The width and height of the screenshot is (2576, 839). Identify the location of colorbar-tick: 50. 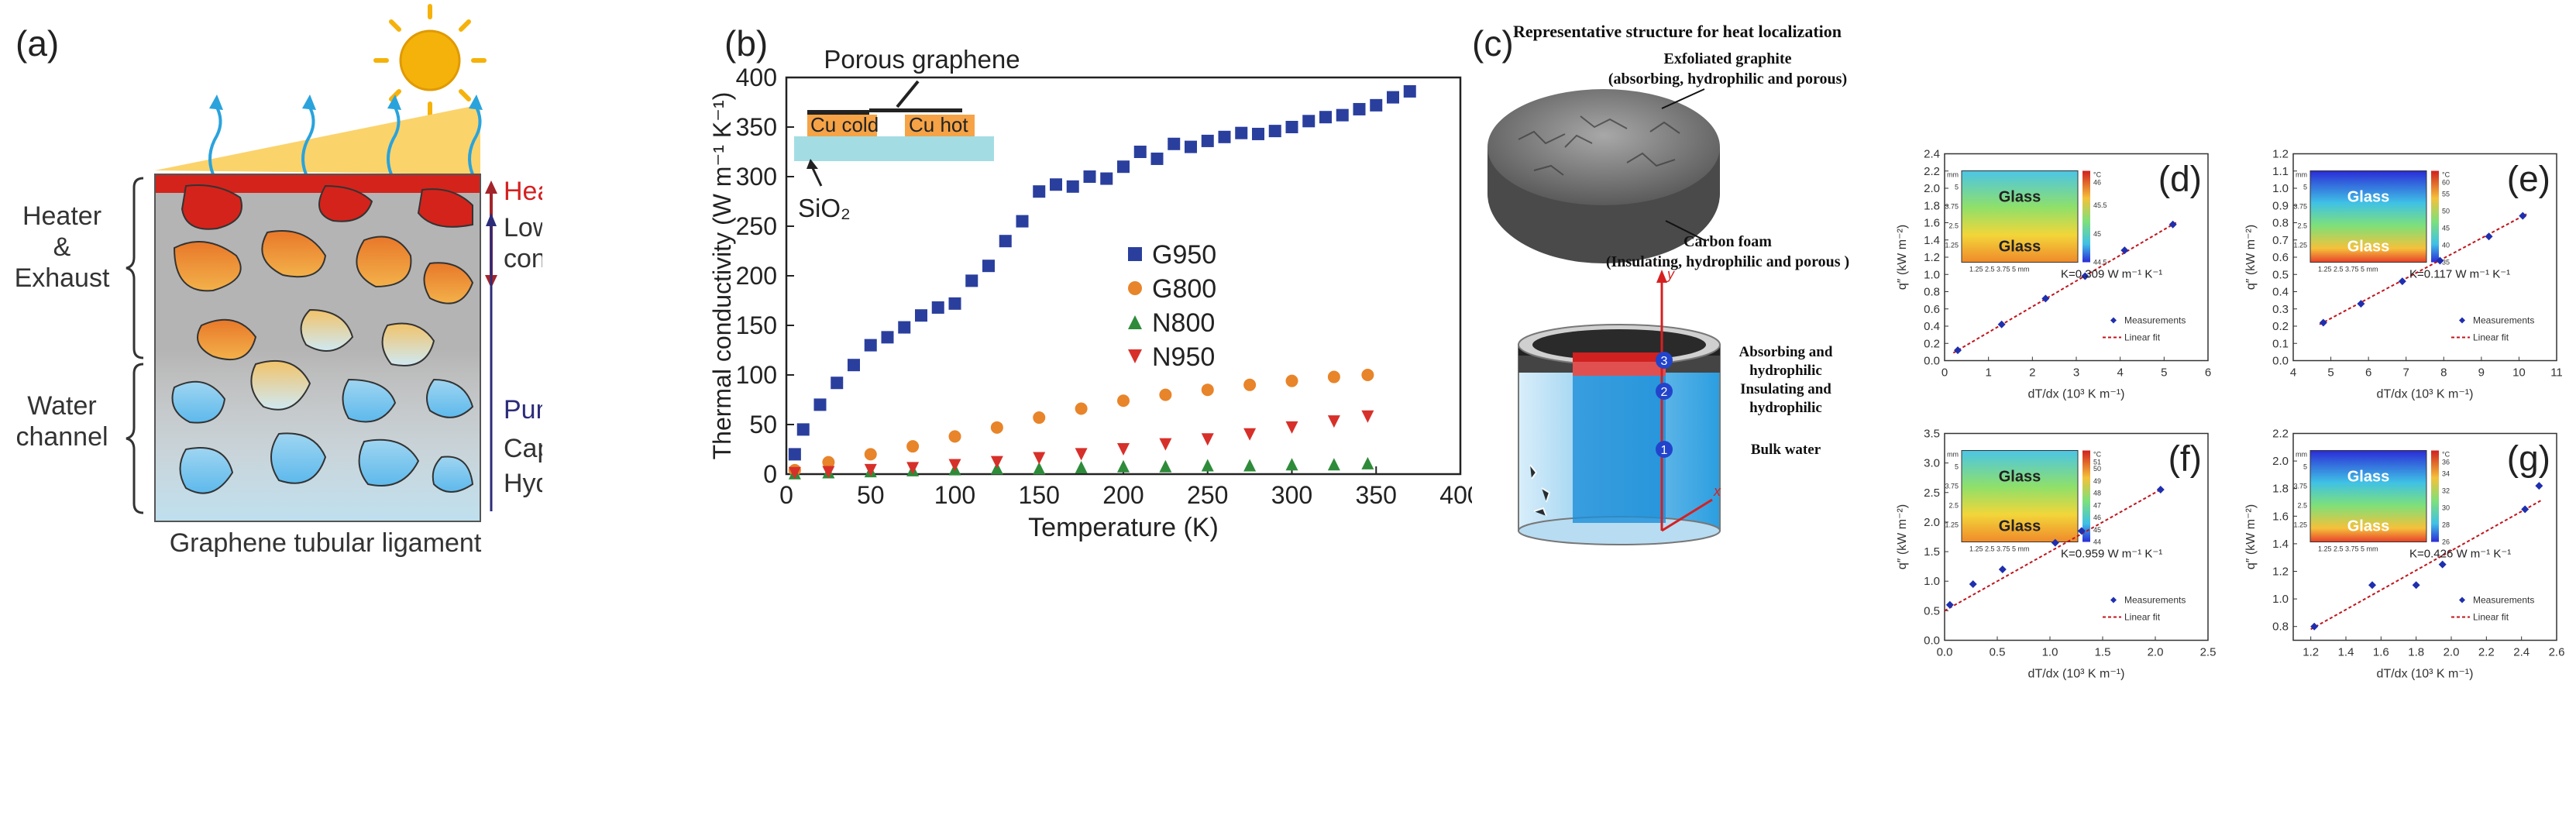
(2446, 211).